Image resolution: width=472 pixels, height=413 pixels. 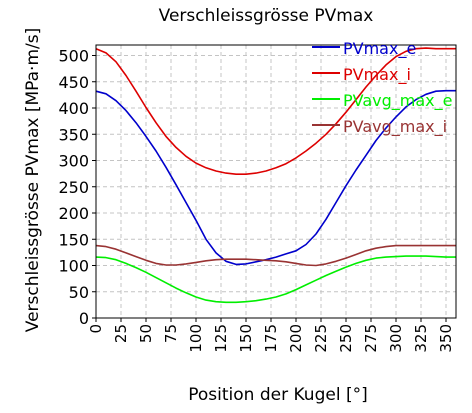 I want to click on x-tick-labels: 0 25 50 75 100 125 150 175 200 225 250 275 300 325 350, so click(x=271, y=338).